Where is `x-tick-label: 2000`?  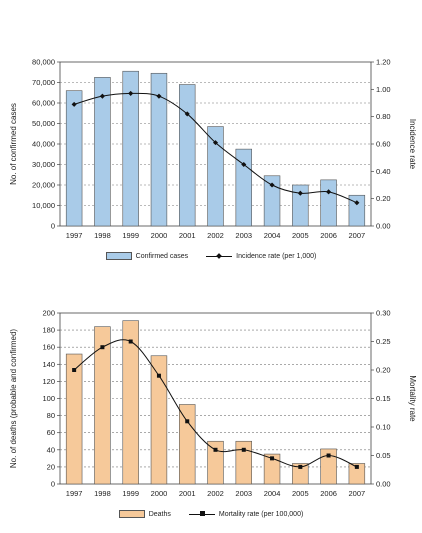
x-tick-label: 2000 is located at coordinates (159, 235).